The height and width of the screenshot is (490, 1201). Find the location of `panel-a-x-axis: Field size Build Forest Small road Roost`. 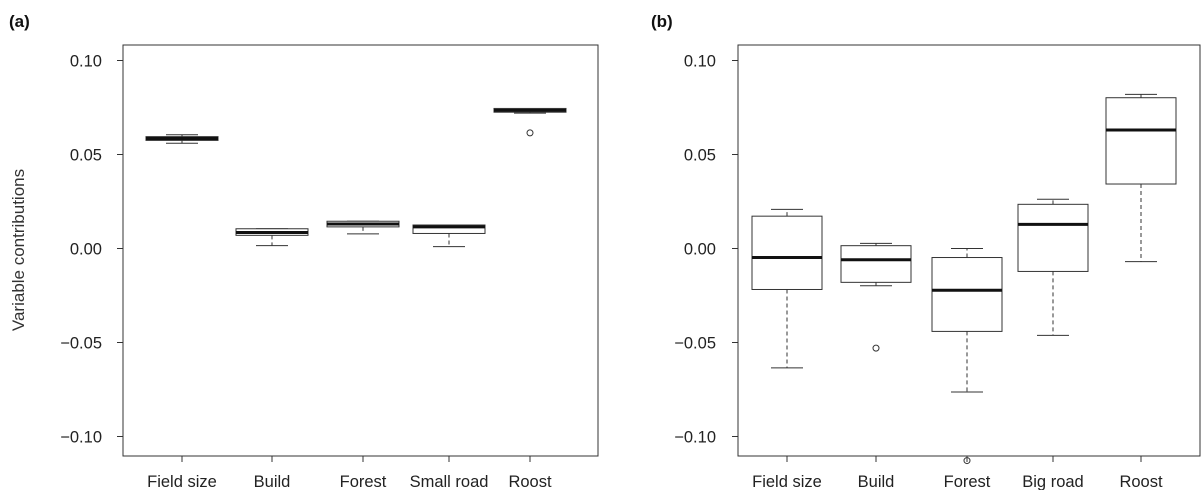

panel-a-x-axis: Field size Build Forest Small road Roost is located at coordinates (349, 473).